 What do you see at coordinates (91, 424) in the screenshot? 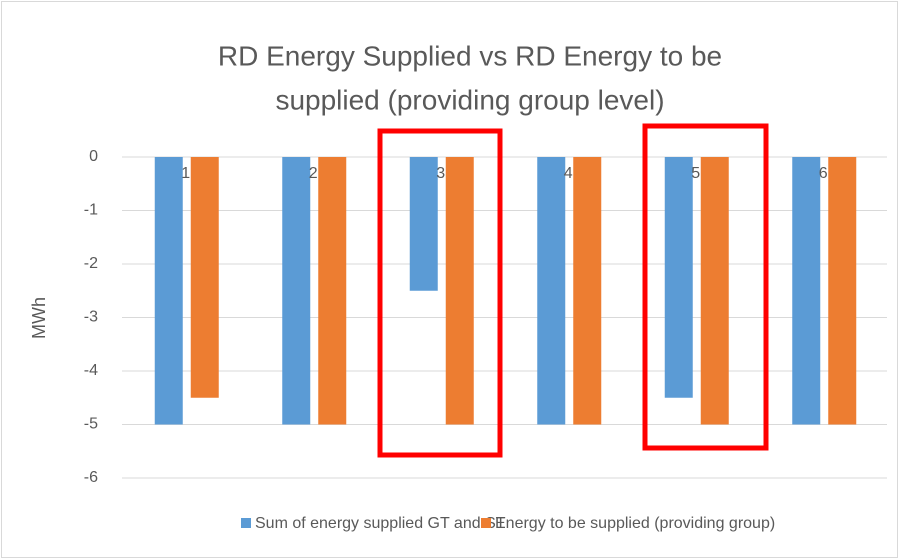
I see `y-tick-label: -5` at bounding box center [91, 424].